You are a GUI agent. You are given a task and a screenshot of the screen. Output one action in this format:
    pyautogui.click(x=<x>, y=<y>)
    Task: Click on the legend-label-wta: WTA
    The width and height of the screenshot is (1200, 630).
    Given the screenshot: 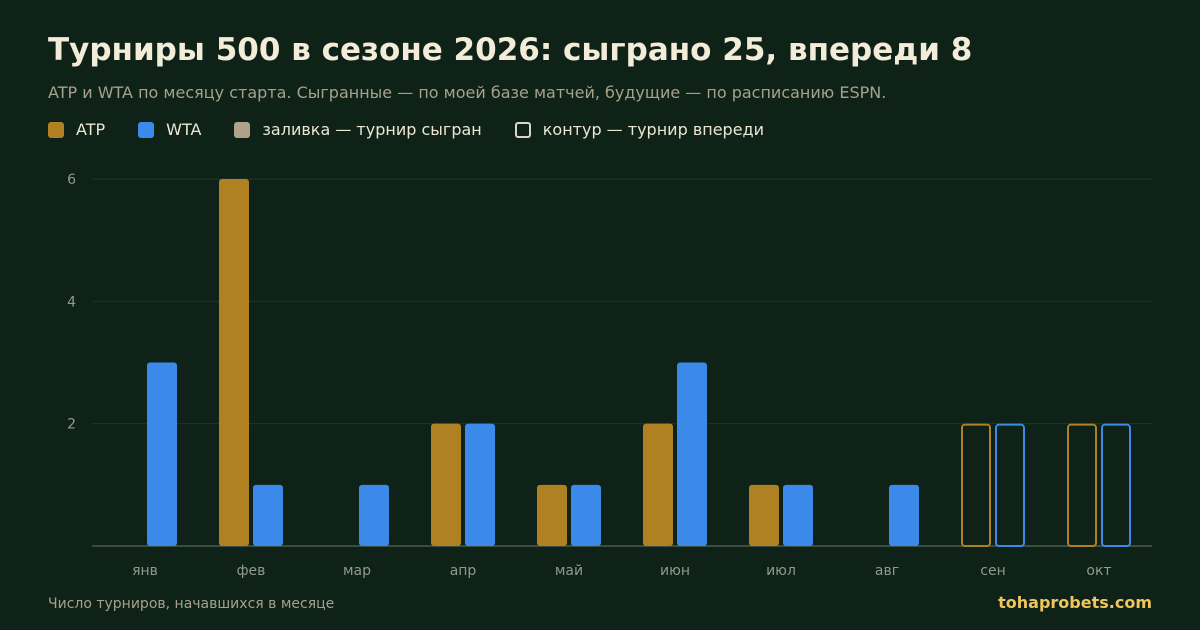 What is the action you would take?
    pyautogui.click(x=184, y=129)
    